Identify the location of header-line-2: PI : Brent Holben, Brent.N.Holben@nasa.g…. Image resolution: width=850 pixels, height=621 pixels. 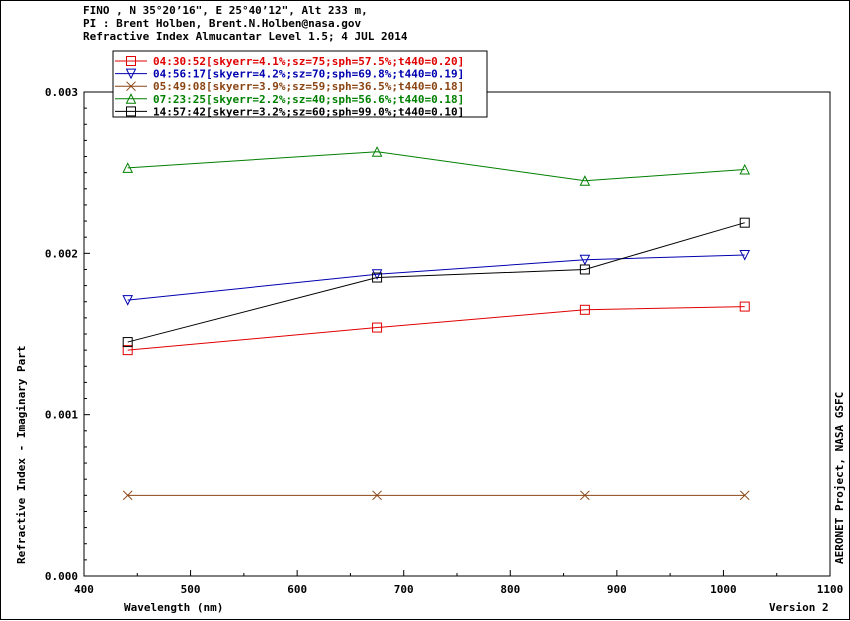
(222, 23).